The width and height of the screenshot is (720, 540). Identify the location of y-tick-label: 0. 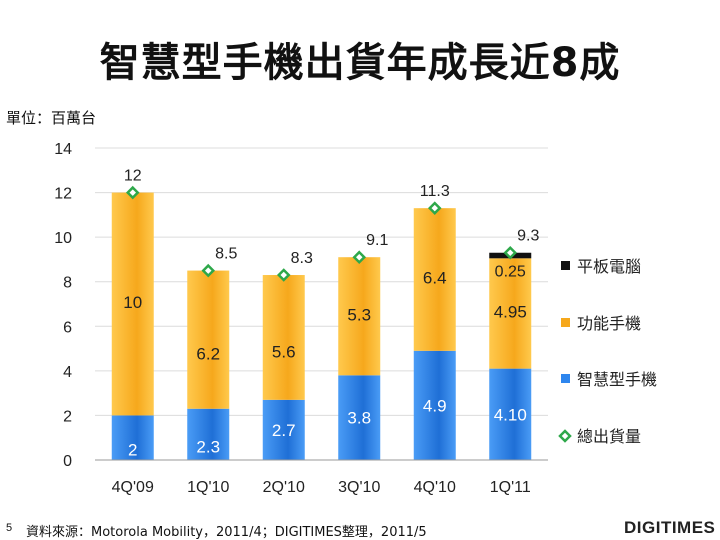
(67, 461).